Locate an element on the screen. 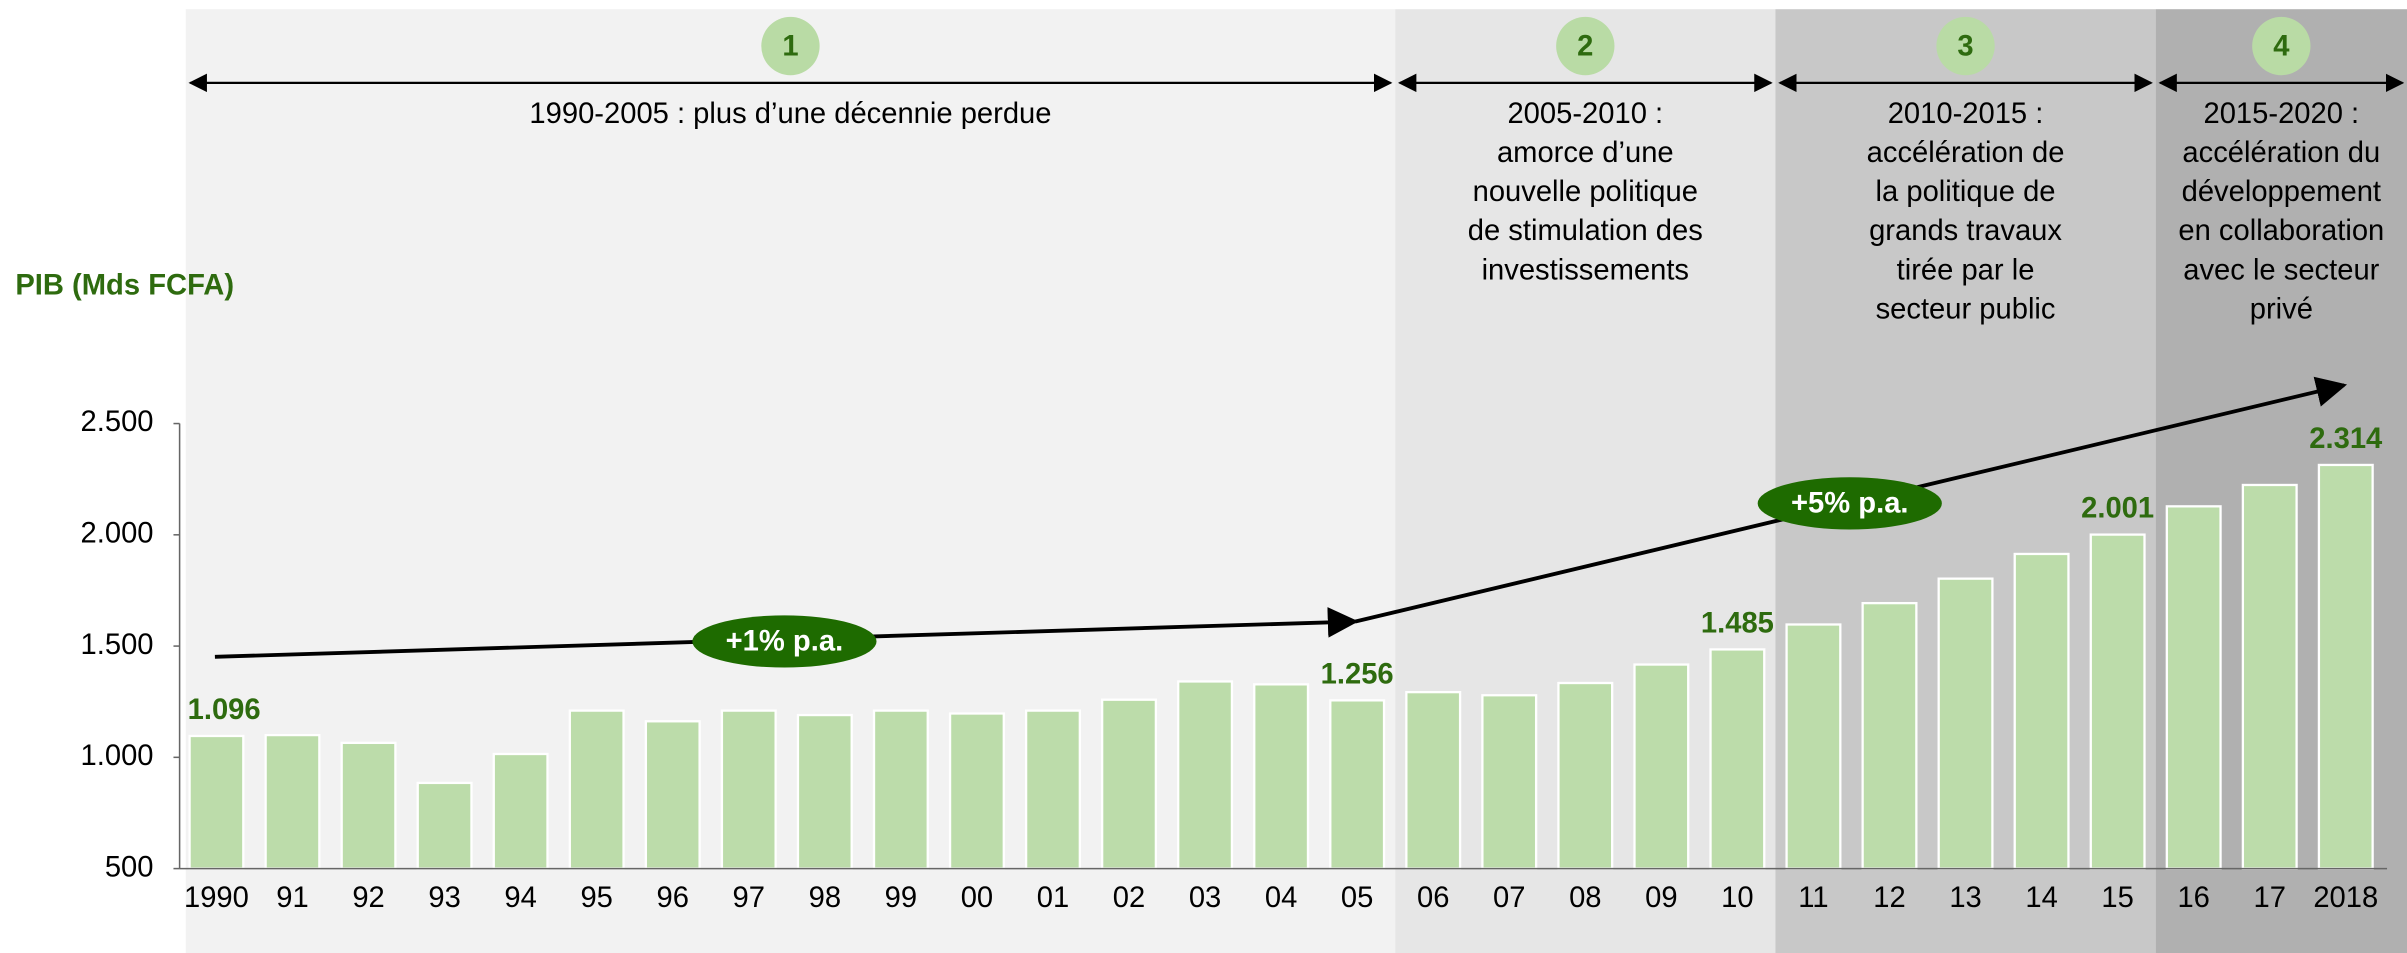  phase-label: 2015-2020 : is located at coordinates (2281, 114).